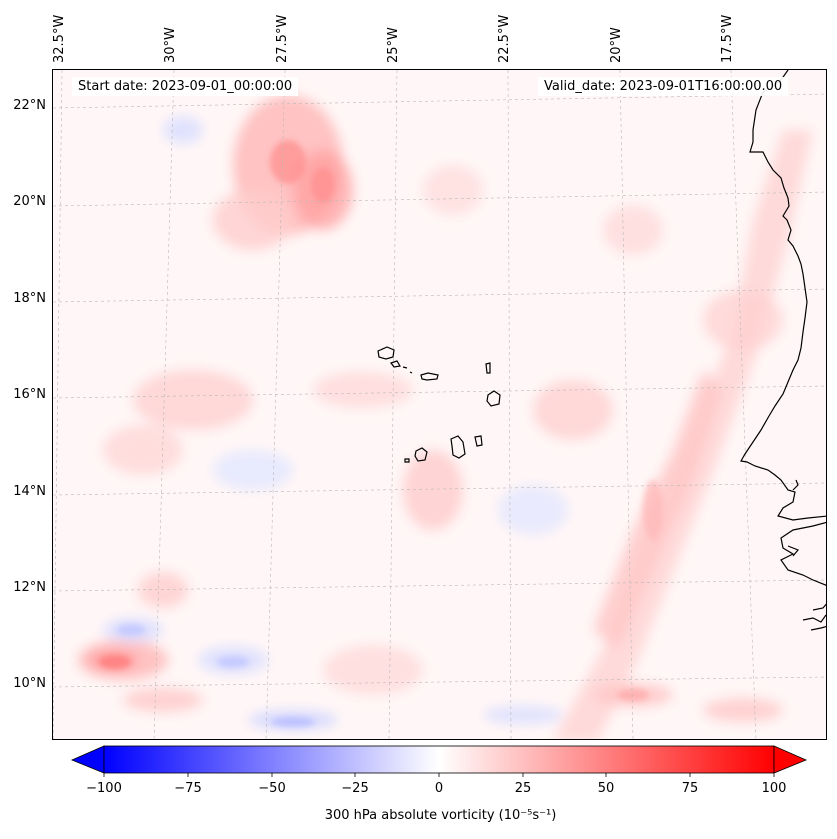 This screenshot has height=839, width=837. What do you see at coordinates (440, 815) in the screenshot?
I see `colorbar-label: 300 hPa absolute vorticity (10⁻⁵s⁻¹)` at bounding box center [440, 815].